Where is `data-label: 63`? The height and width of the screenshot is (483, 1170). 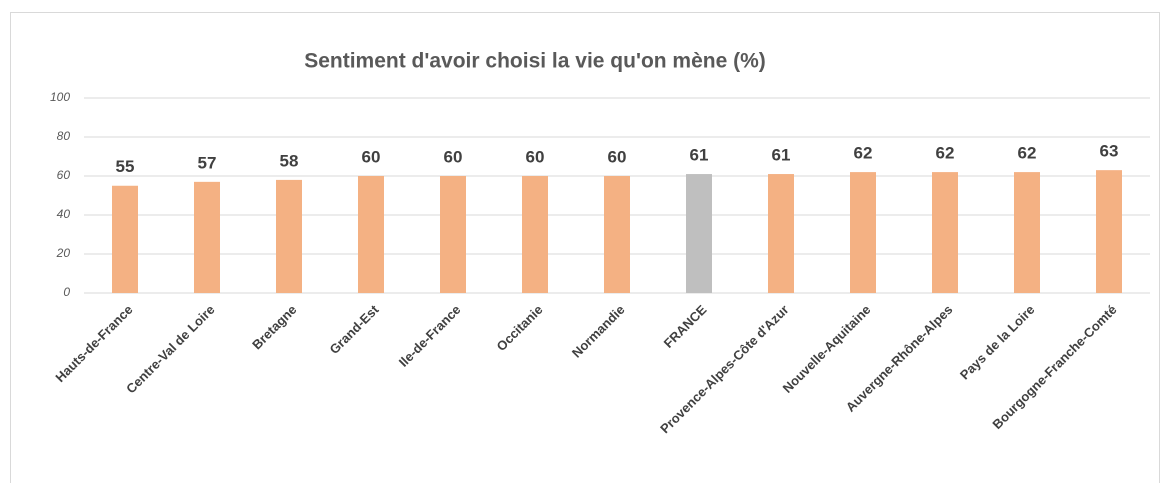
data-label: 63 is located at coordinates (1109, 151).